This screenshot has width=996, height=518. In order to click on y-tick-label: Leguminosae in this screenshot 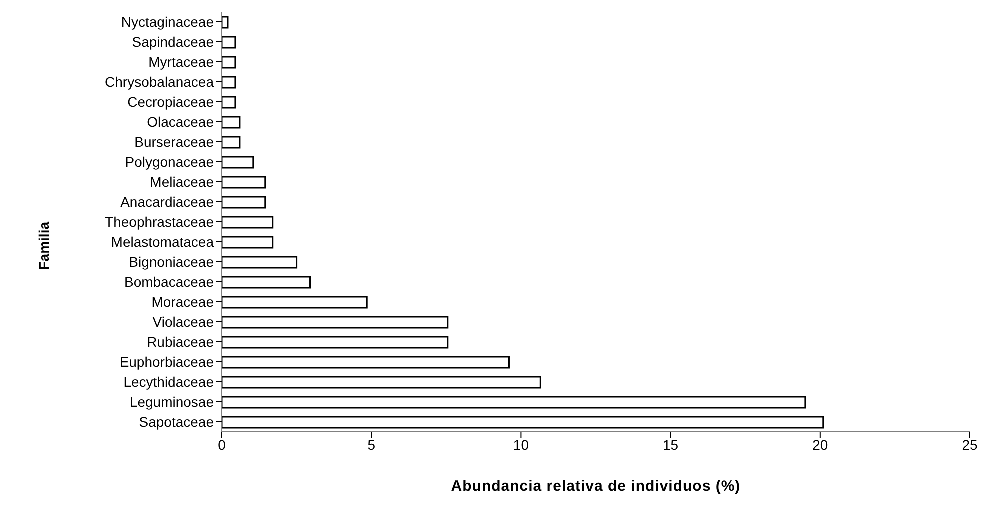, I will do `click(172, 402)`.